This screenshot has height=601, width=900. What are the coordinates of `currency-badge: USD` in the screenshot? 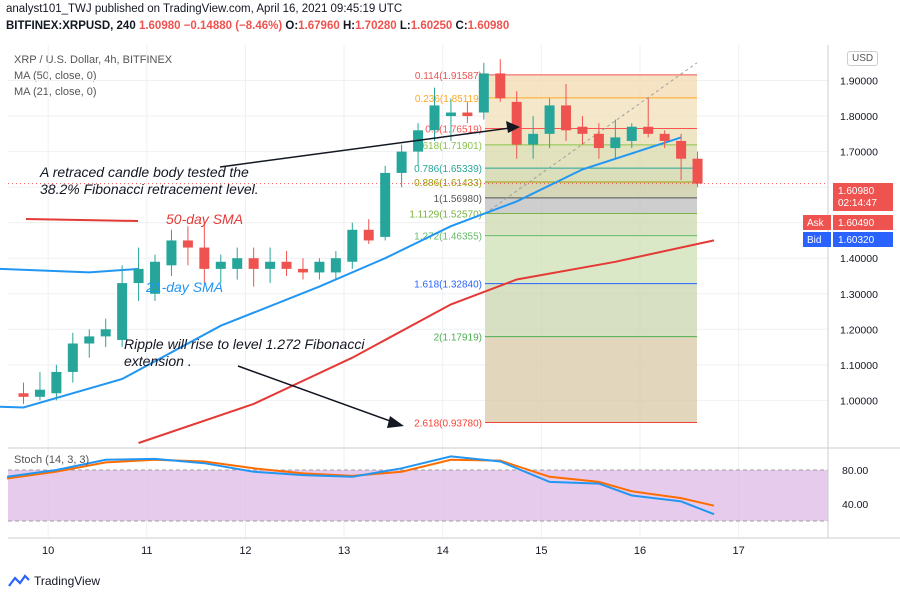 It's located at (863, 58).